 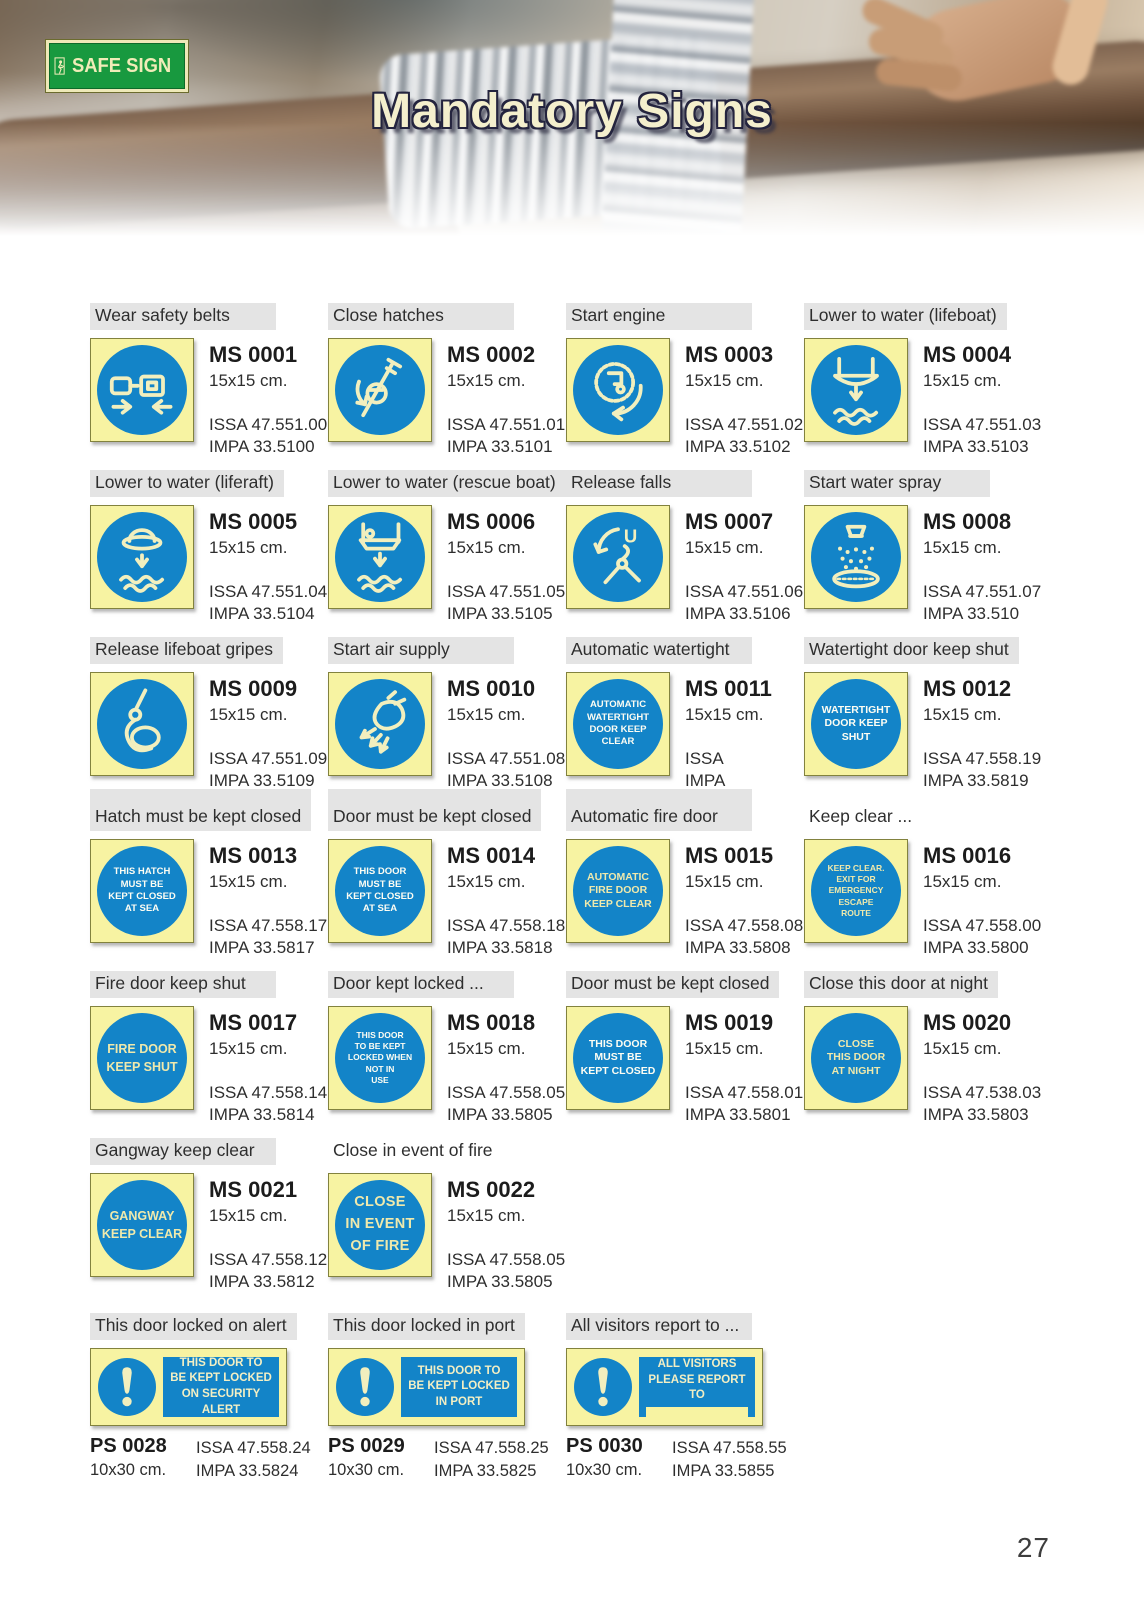 What do you see at coordinates (380, 1245) in the screenshot?
I see `sign-text-line: OF FIRE` at bounding box center [380, 1245].